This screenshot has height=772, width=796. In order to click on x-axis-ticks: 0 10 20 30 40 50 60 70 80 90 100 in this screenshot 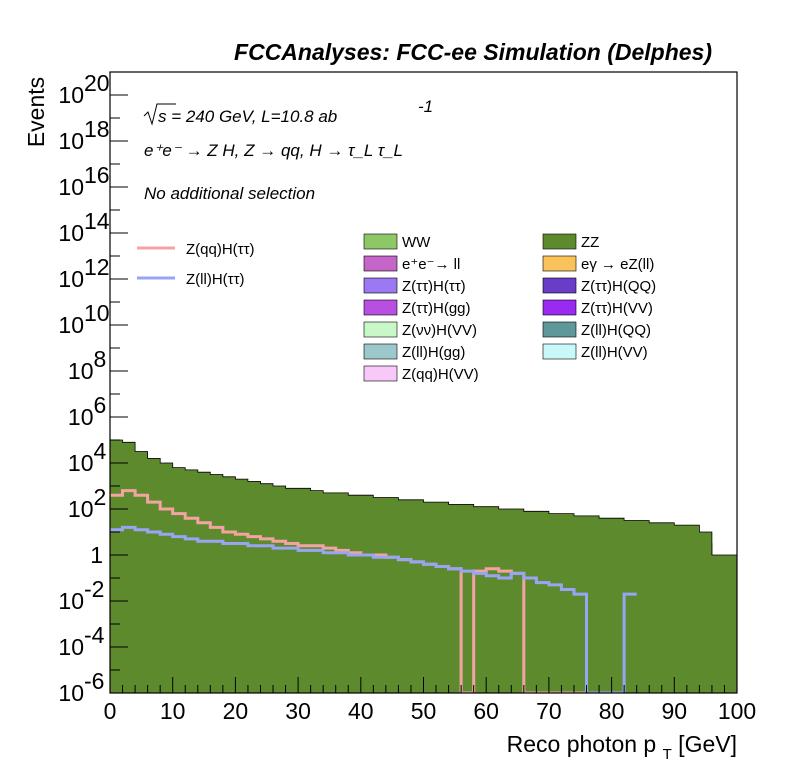, I will do `click(430, 700)`.